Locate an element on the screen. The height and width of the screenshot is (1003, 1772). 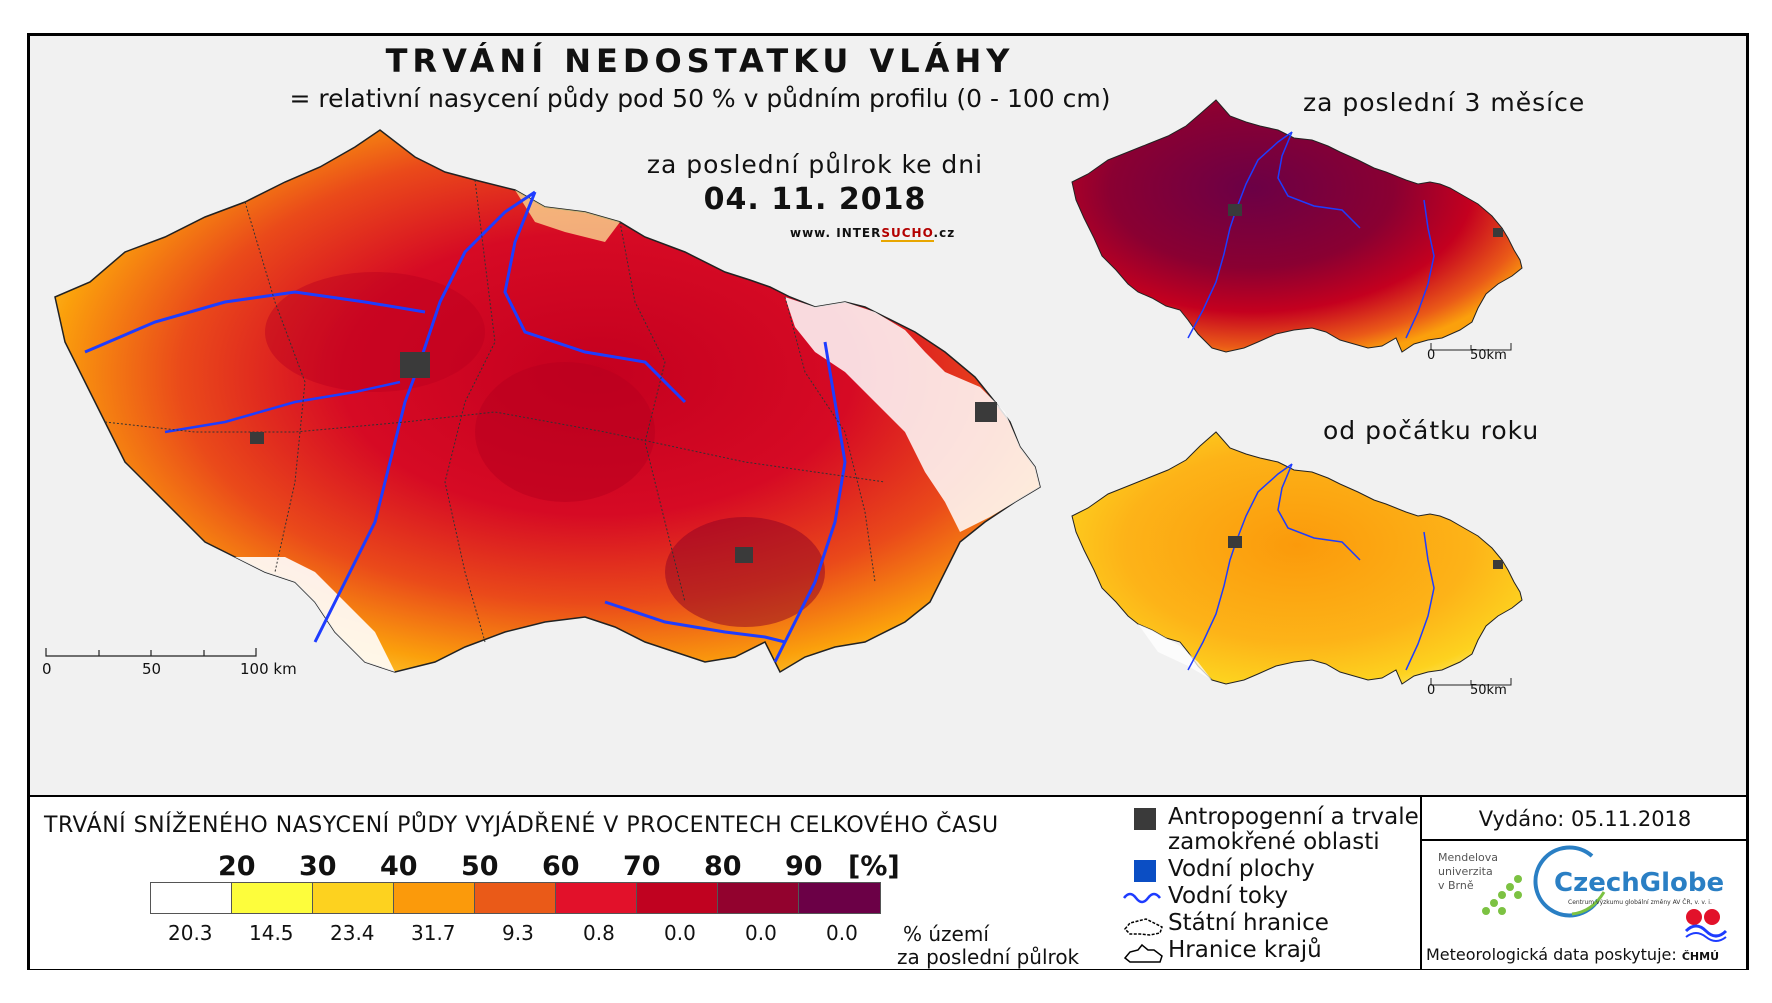
meteo-data-label: Meteorologická data poskytuje: ČHMÚ is located at coordinates (1572, 954).